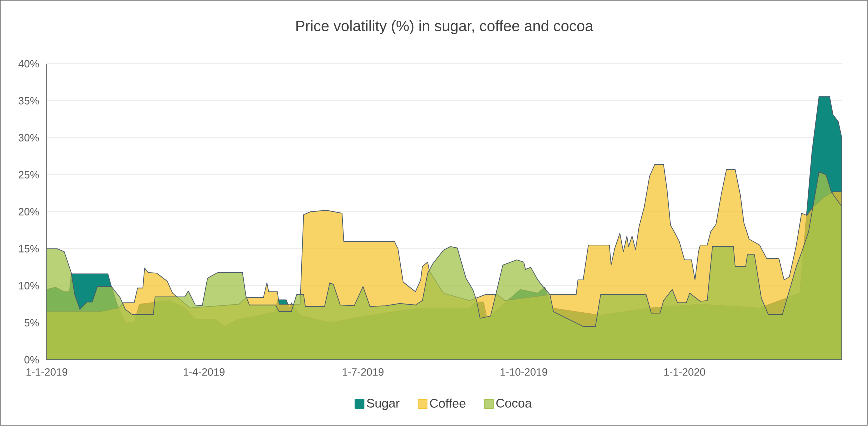  What do you see at coordinates (445, 27) in the screenshot?
I see `chart-title: Price volatility (%) in sugar, coffee and cocoa` at bounding box center [445, 27].